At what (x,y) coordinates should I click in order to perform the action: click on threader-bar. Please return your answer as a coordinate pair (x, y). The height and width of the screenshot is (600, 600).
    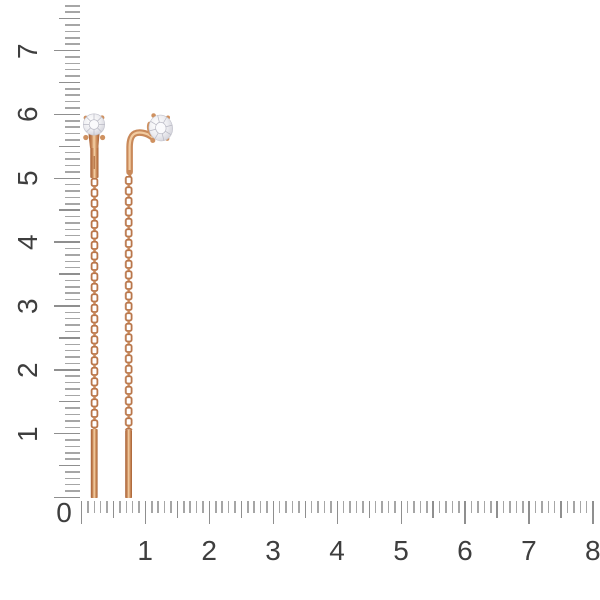
    Looking at the image, I should click on (128, 464).